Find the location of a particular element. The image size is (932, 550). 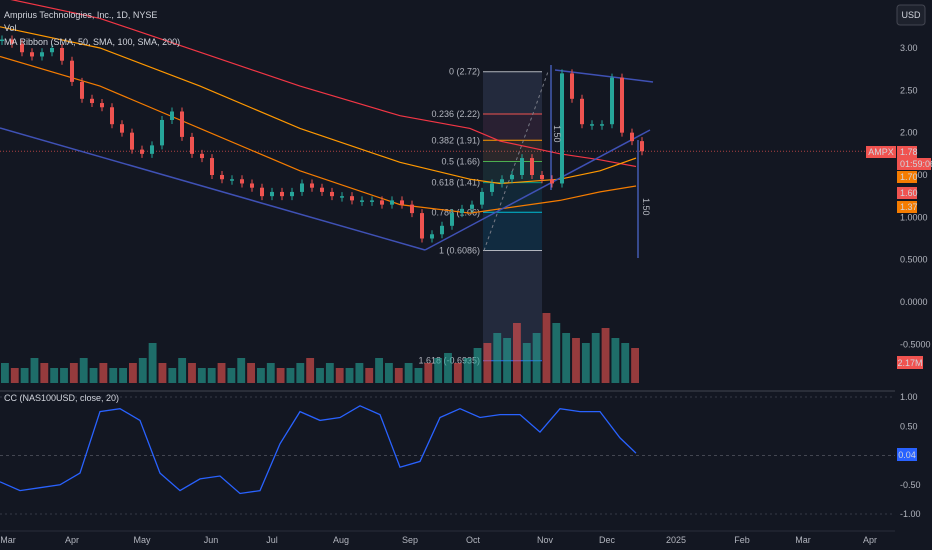

time-tick: Dec is located at coordinates (607, 540).